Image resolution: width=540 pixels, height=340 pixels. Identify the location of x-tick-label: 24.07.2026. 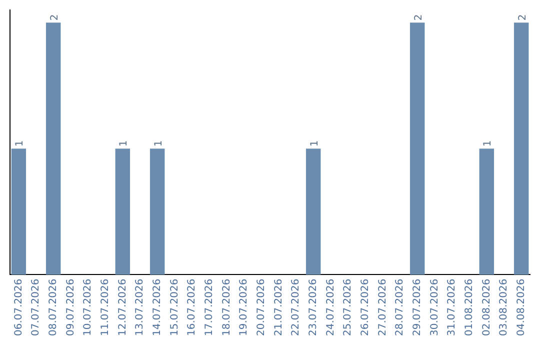
(330, 307).